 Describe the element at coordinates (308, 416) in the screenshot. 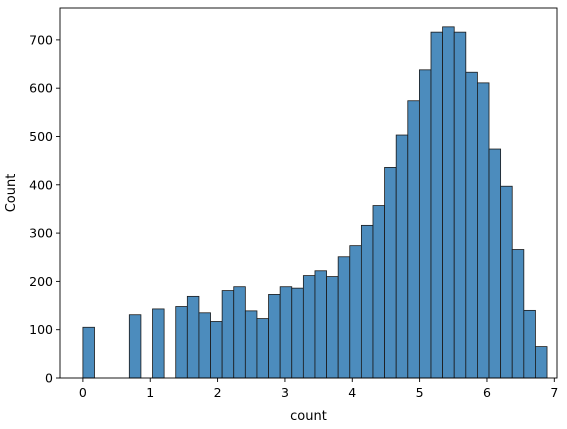

I see `x-axis-label: count` at that location.